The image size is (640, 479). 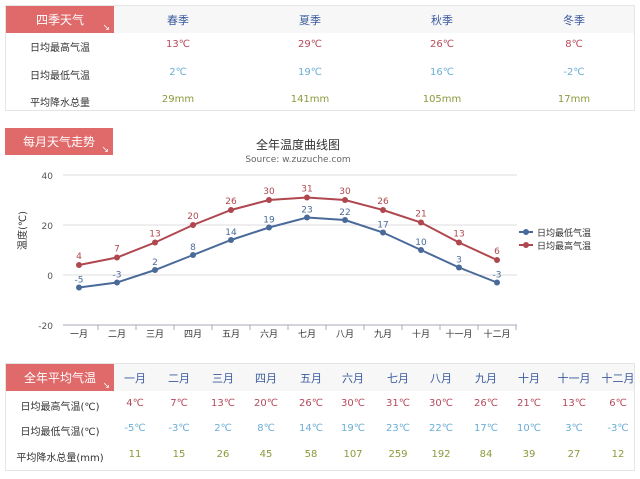 What do you see at coordinates (486, 378) in the screenshot?
I see `month-header: 九月` at bounding box center [486, 378].